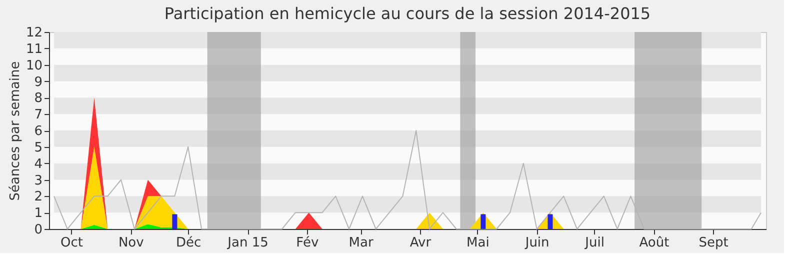 This screenshot has height=267, width=800. I want to click on y-axis-title: Séances par semaine, so click(15, 131).